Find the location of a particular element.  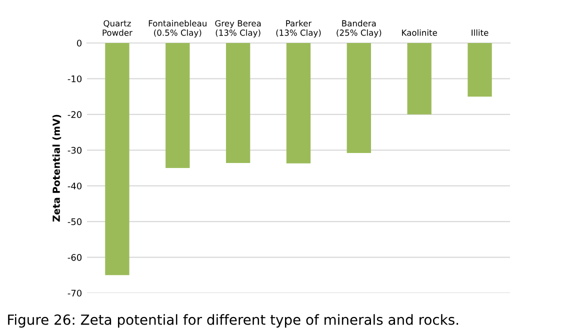

x-tick-label: Quartz Powder is located at coordinates (117, 28).